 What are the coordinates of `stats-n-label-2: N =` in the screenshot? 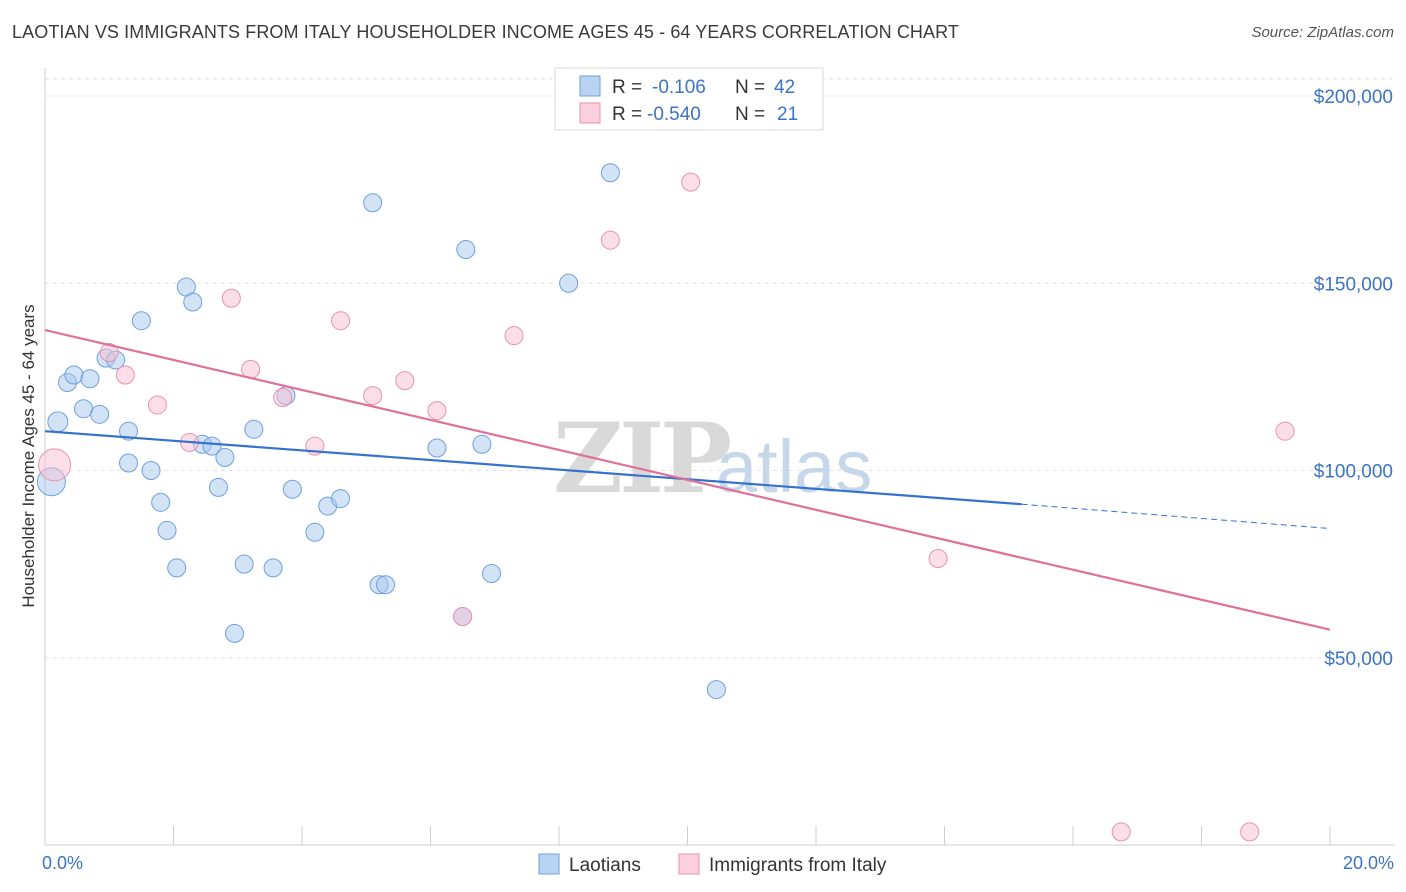 It's located at (750, 114).